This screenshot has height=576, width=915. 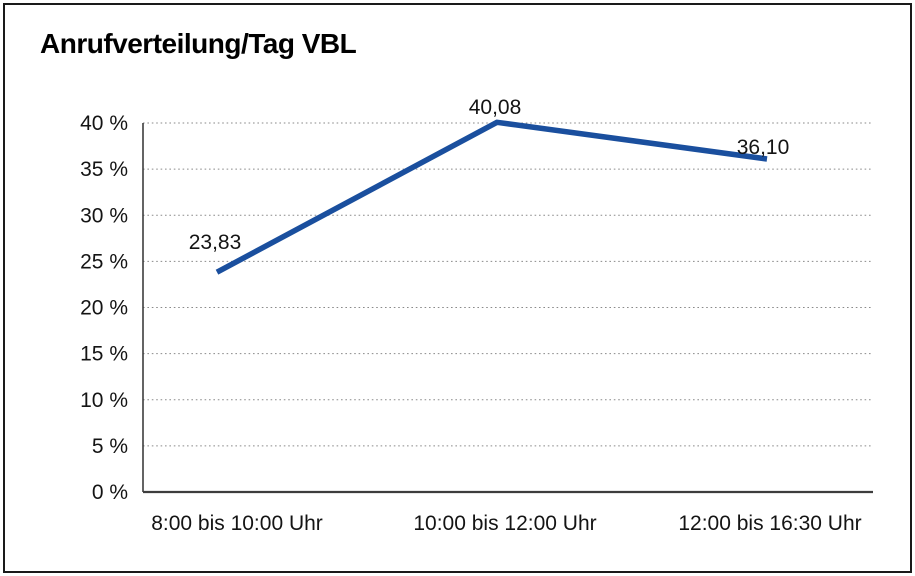 I want to click on y-axis-tick-label: 15 %, so click(x=104, y=354).